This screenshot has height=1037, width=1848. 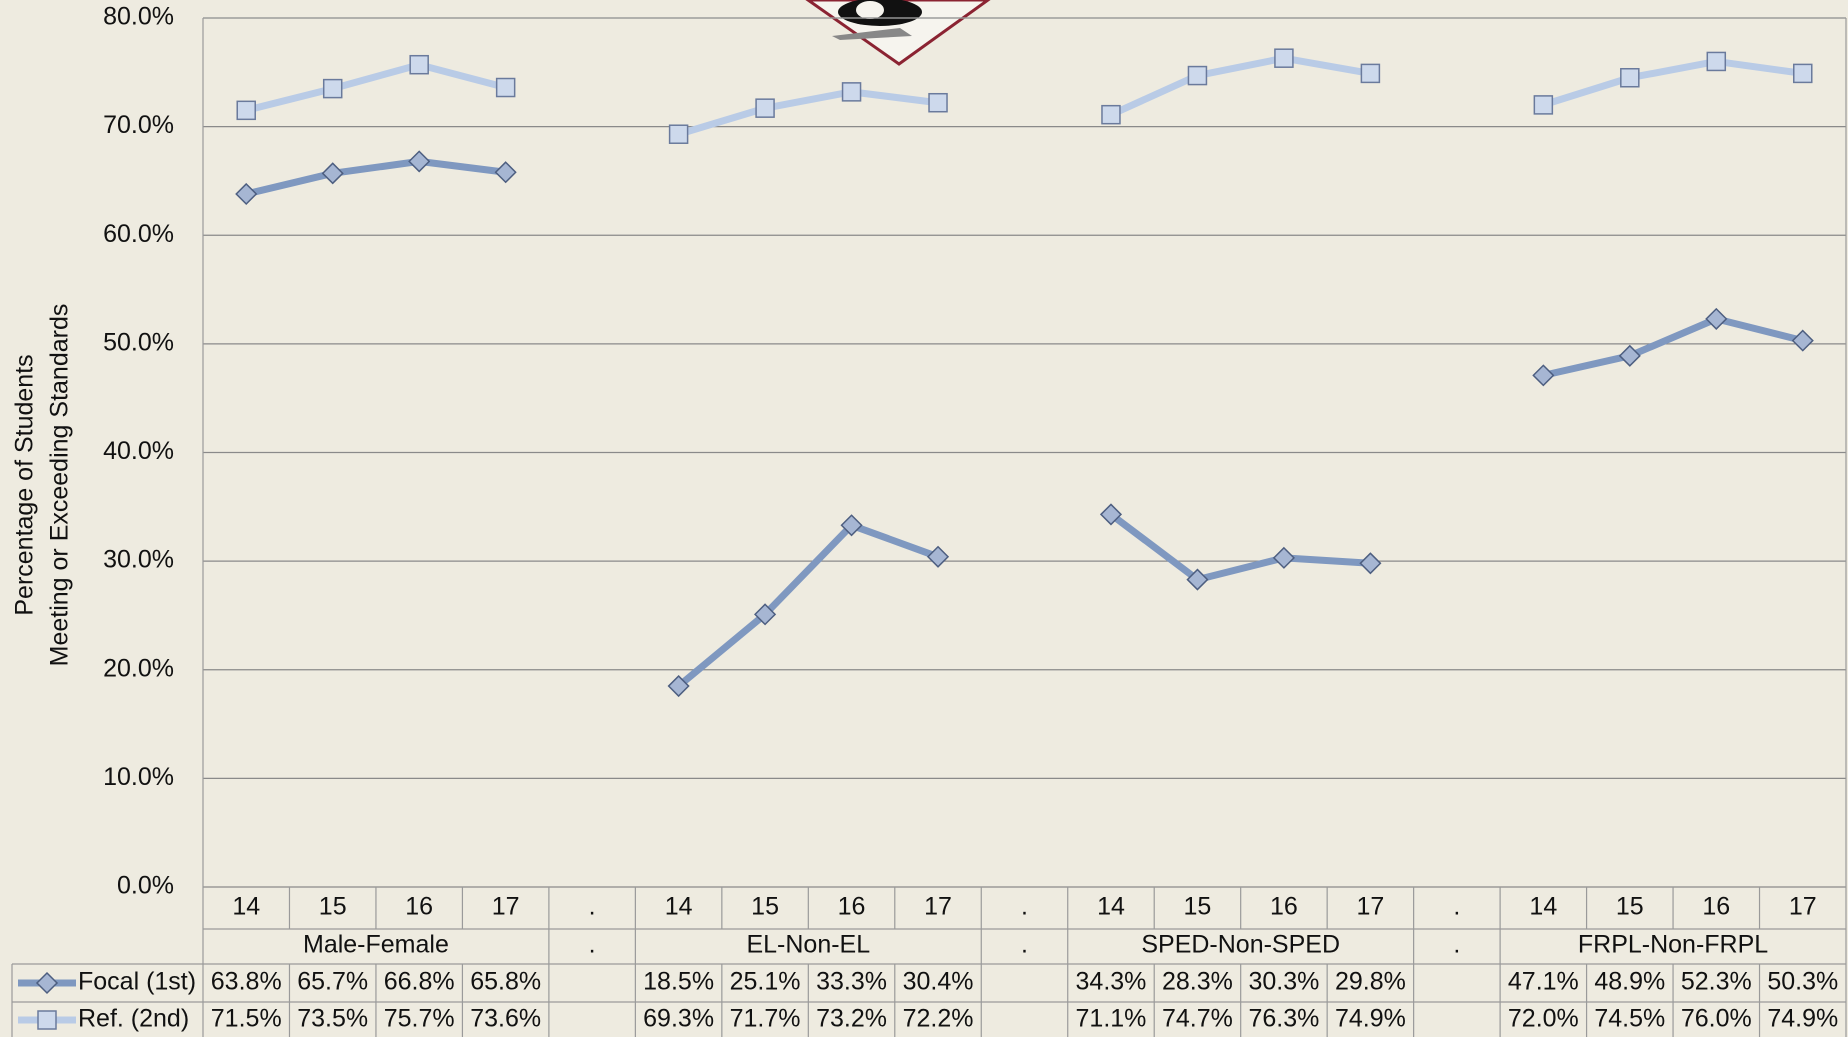 I want to click on data-label: 76.3%, so click(x=1283, y=1019).